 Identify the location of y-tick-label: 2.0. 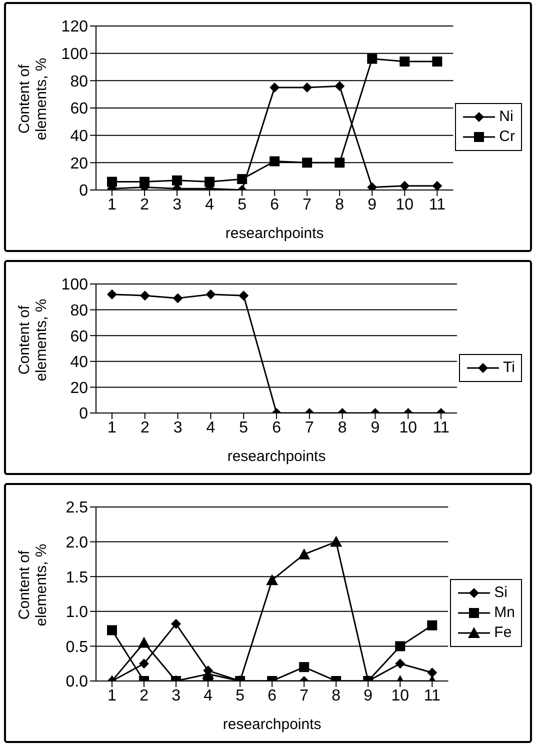
(77, 543).